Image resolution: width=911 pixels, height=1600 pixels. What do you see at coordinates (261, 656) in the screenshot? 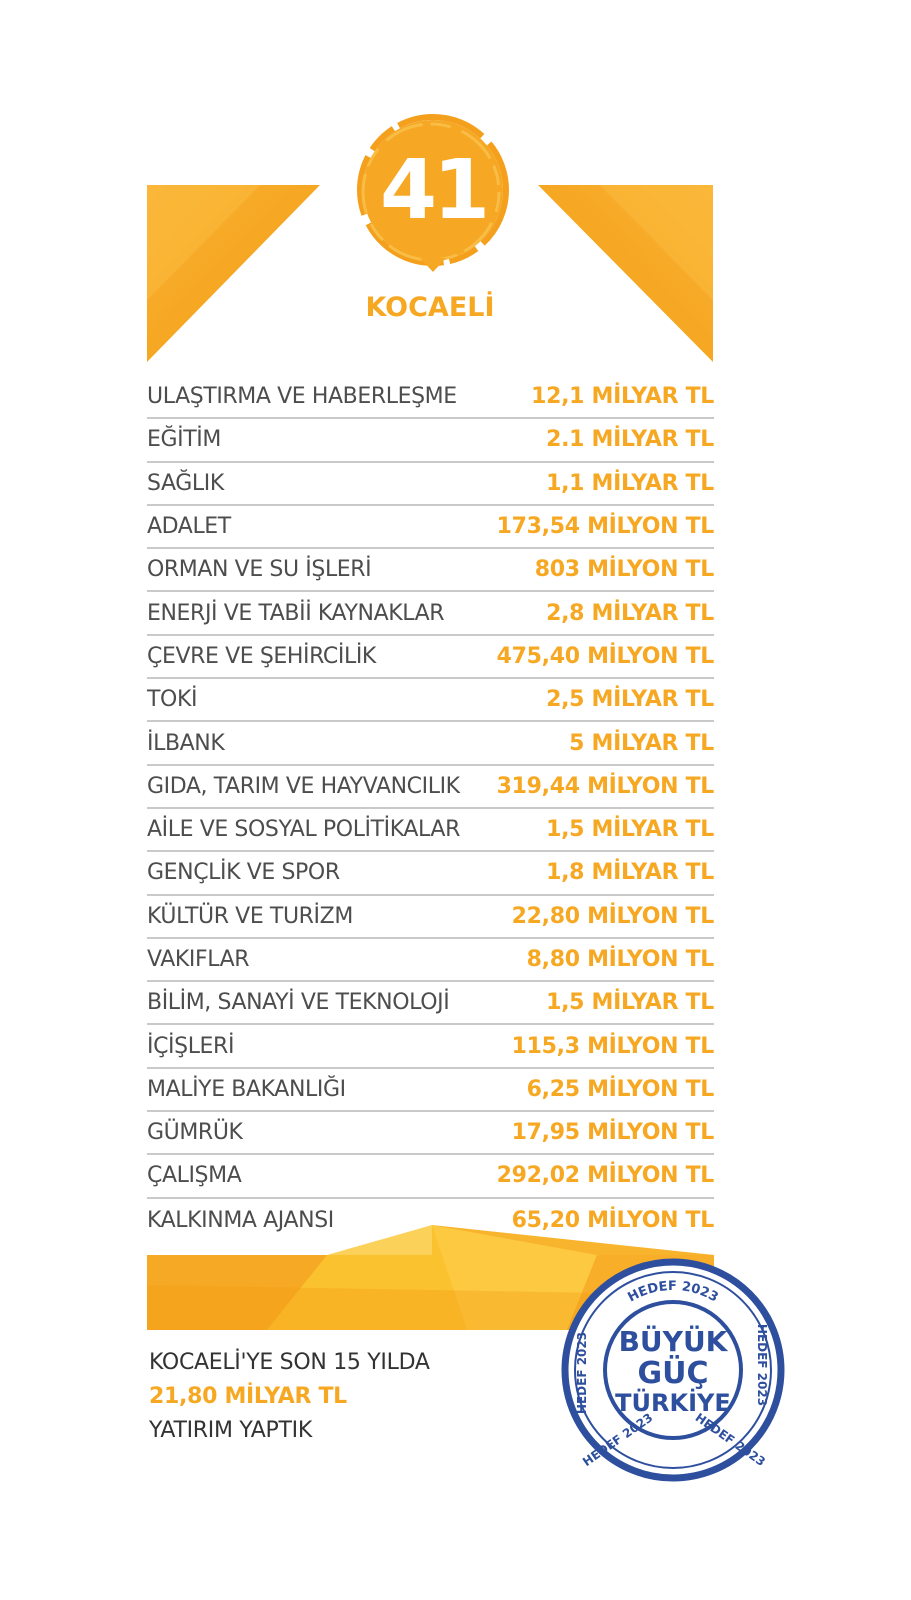
I see `category-label: ÇEVRE VE ŞEHİRCİLİK` at bounding box center [261, 656].